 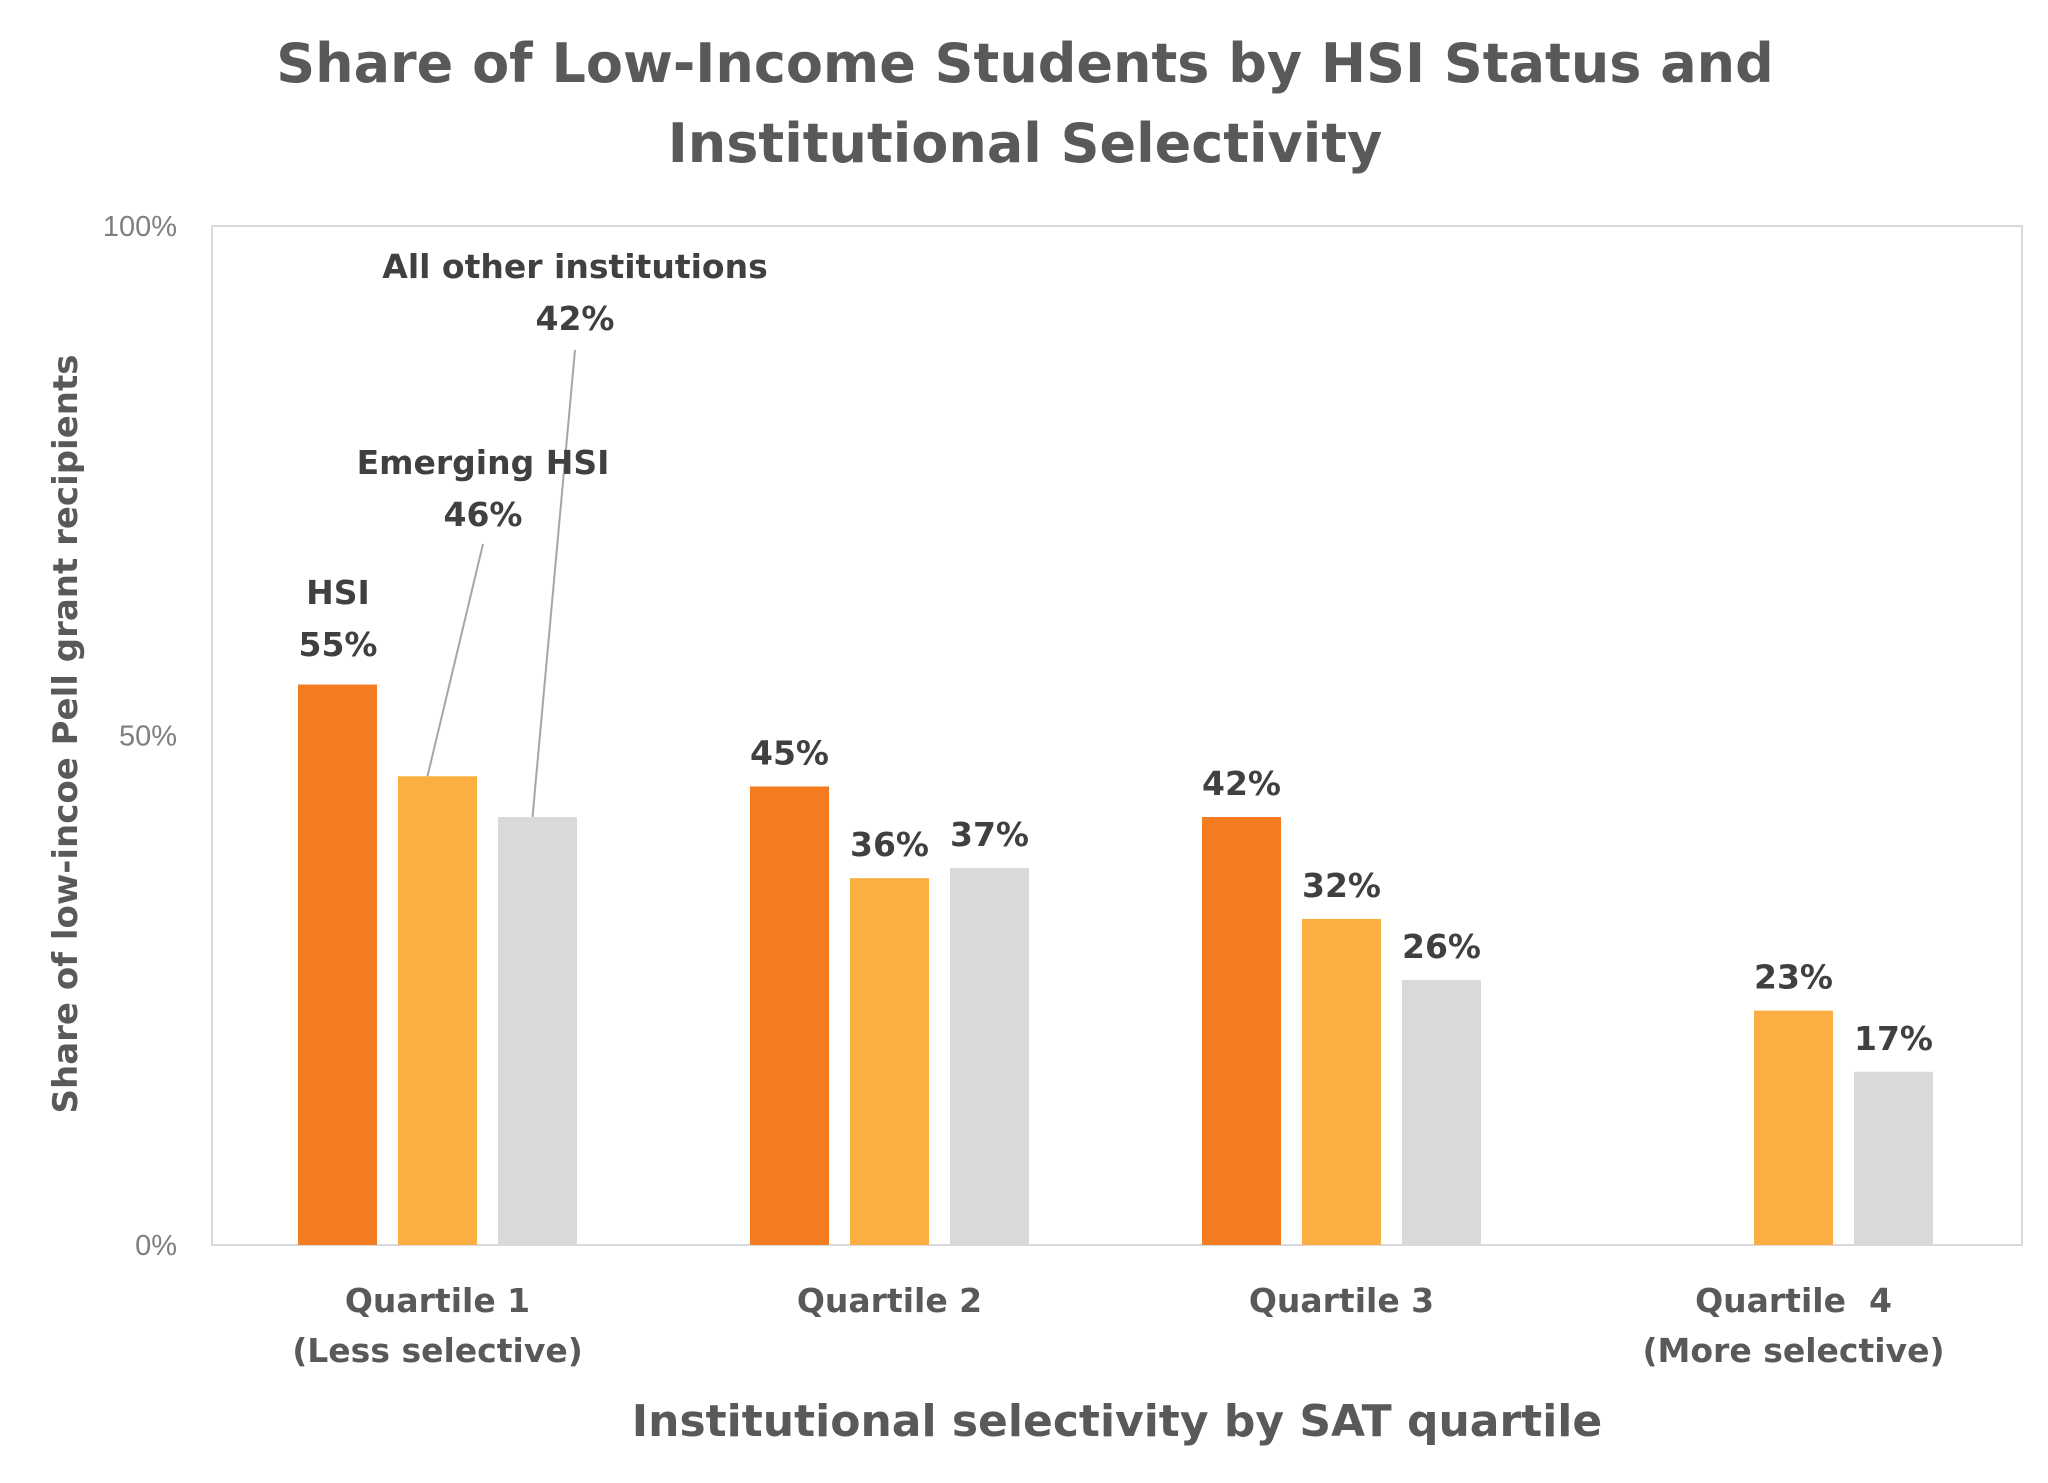 What do you see at coordinates (501, 583) in the screenshot?
I see `annotation-leader-lines` at bounding box center [501, 583].